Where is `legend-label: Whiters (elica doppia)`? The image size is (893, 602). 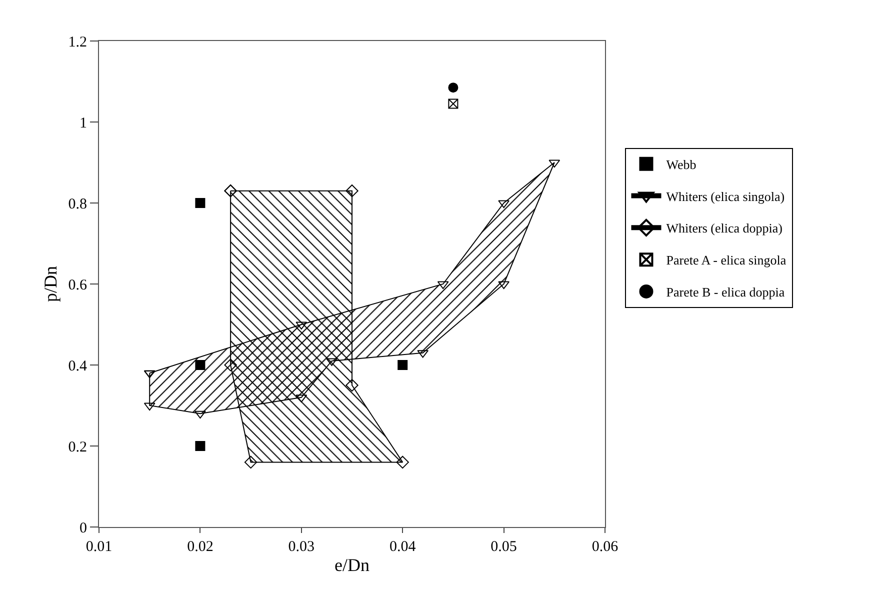 legend-label: Whiters (elica doppia) is located at coordinates (724, 228).